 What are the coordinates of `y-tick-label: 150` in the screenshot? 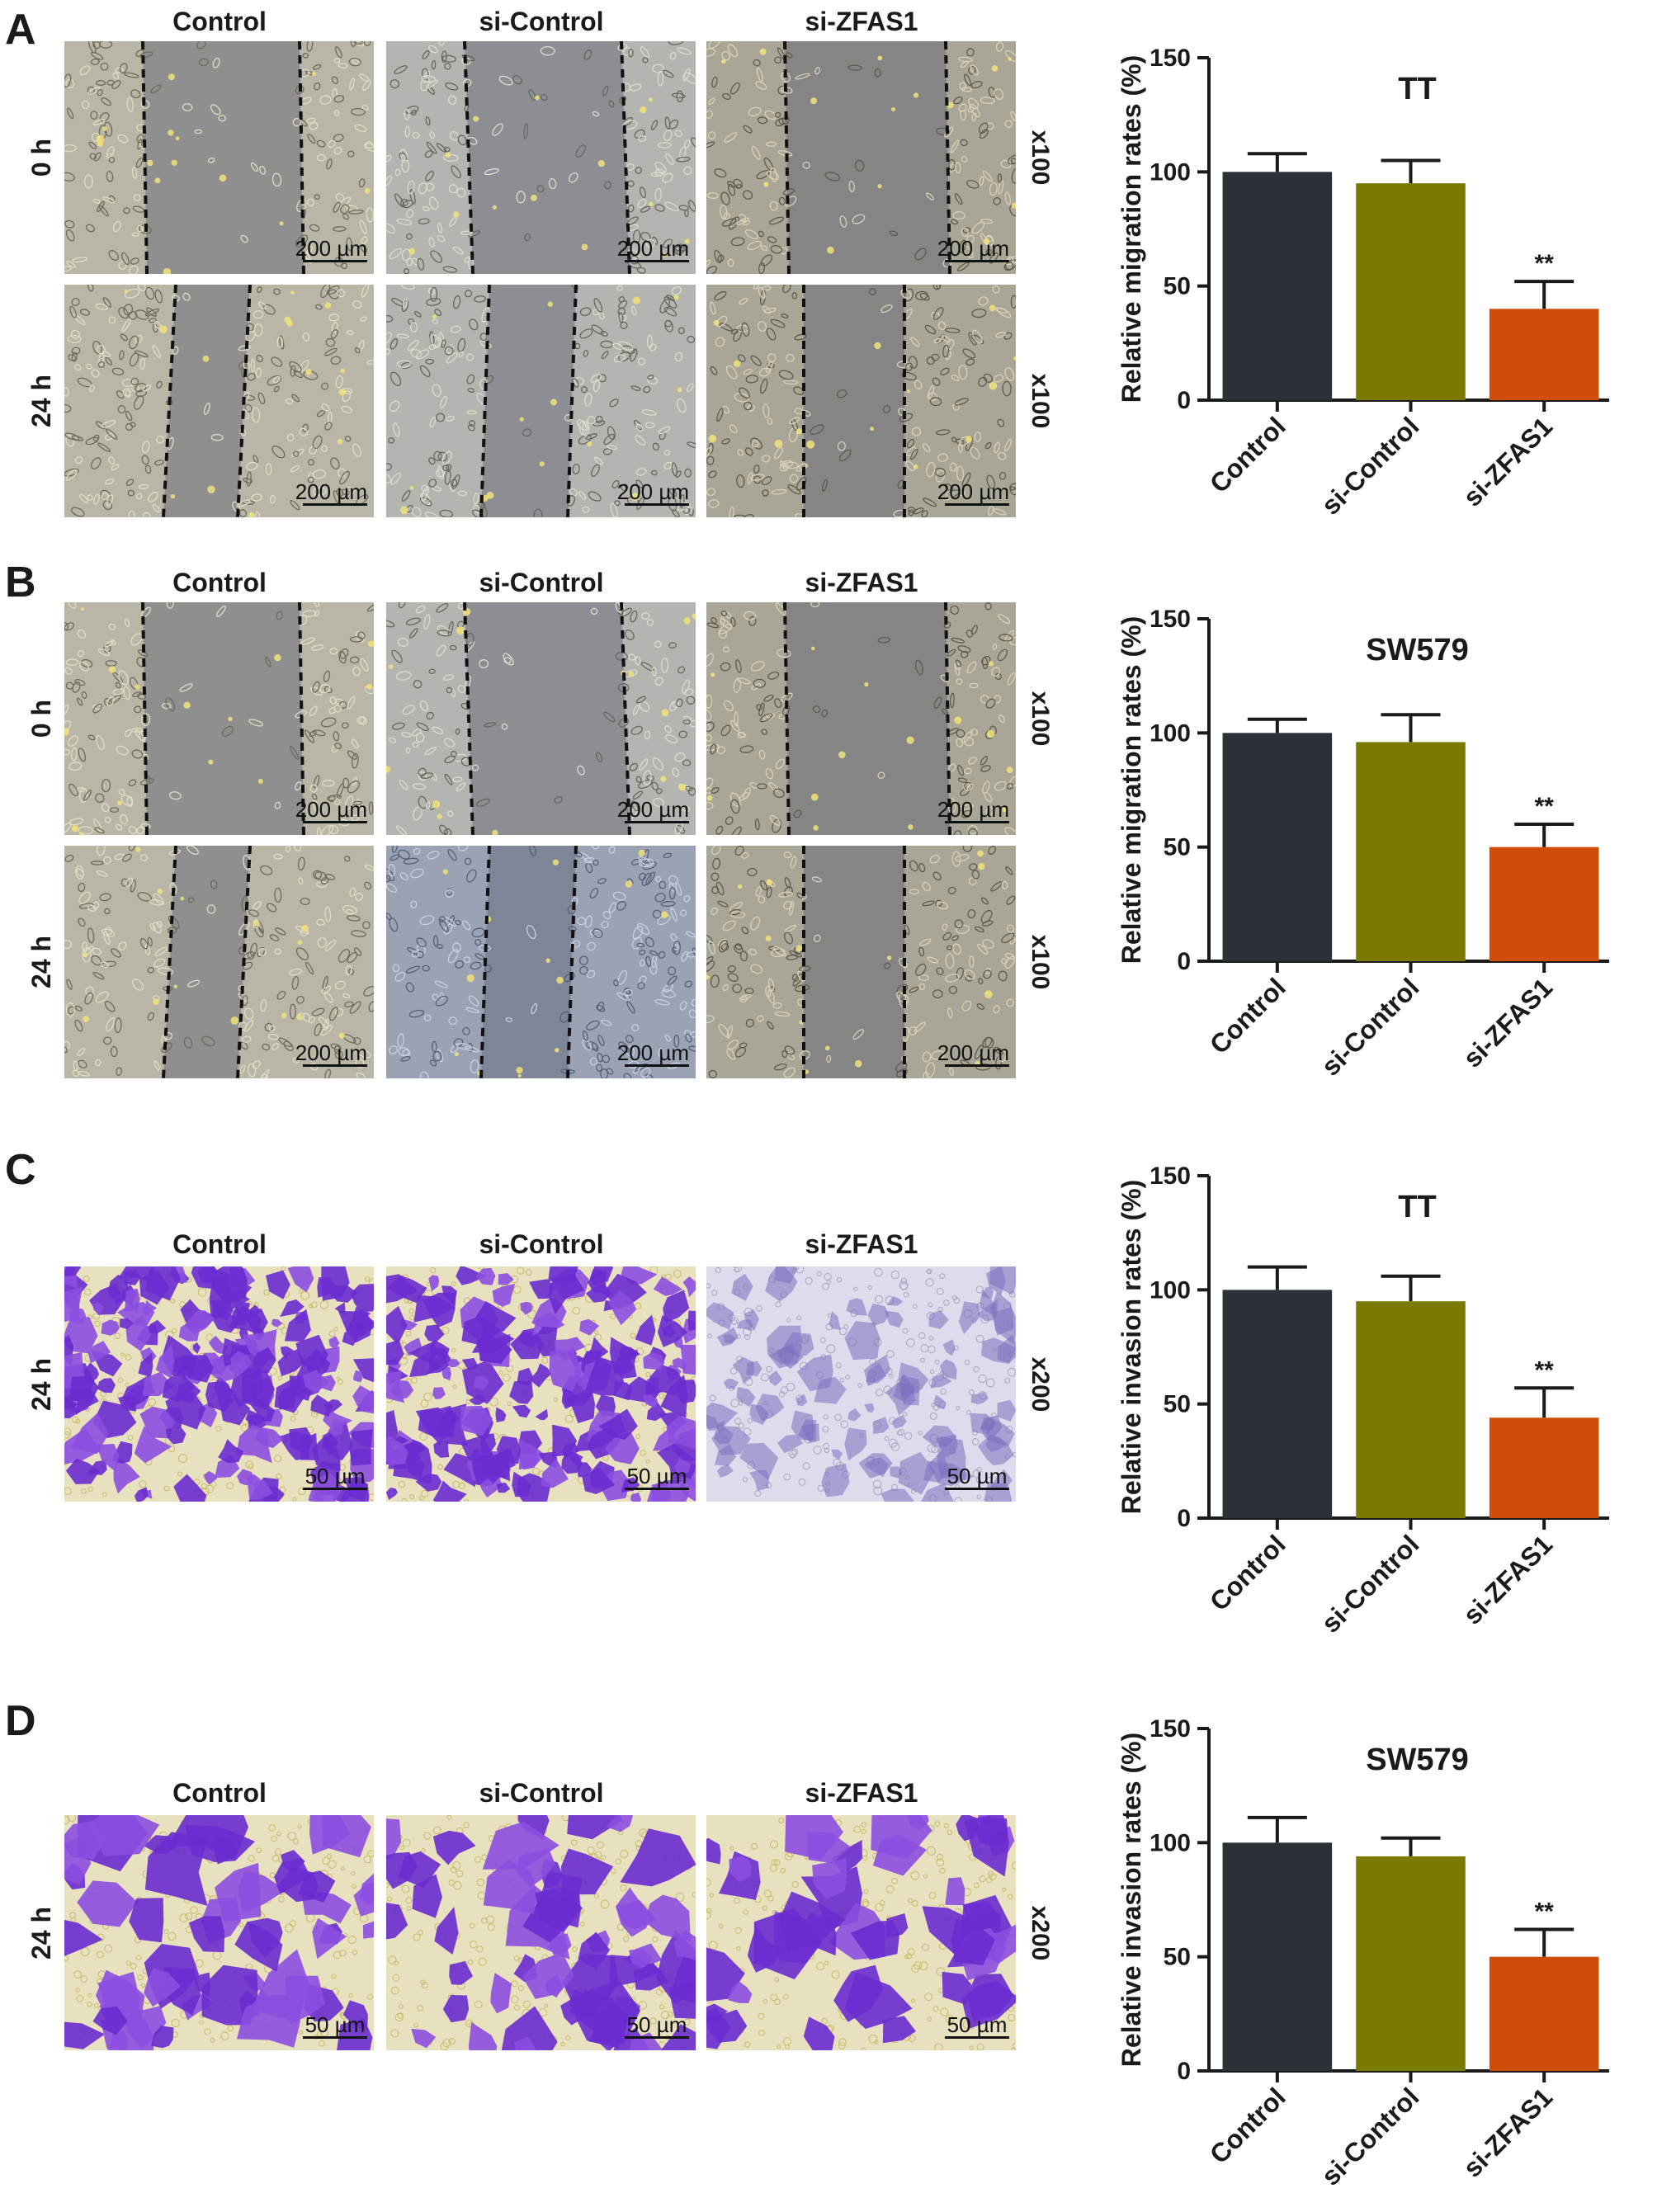 It's located at (1170, 59).